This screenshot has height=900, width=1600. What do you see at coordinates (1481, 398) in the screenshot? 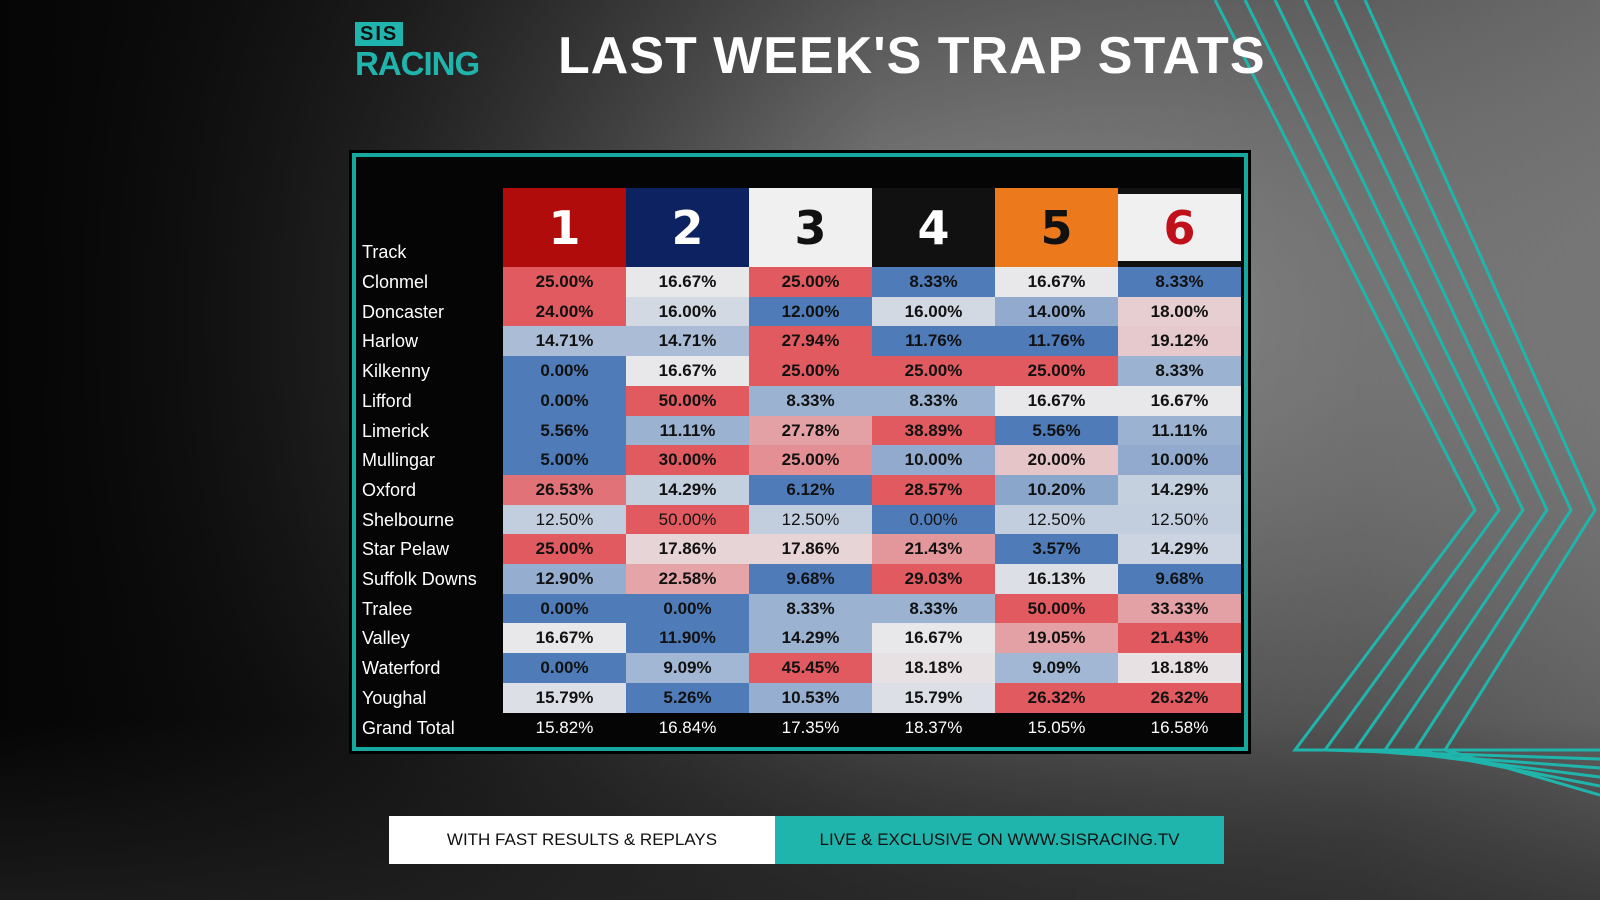
I see `teal-line` at bounding box center [1481, 398].